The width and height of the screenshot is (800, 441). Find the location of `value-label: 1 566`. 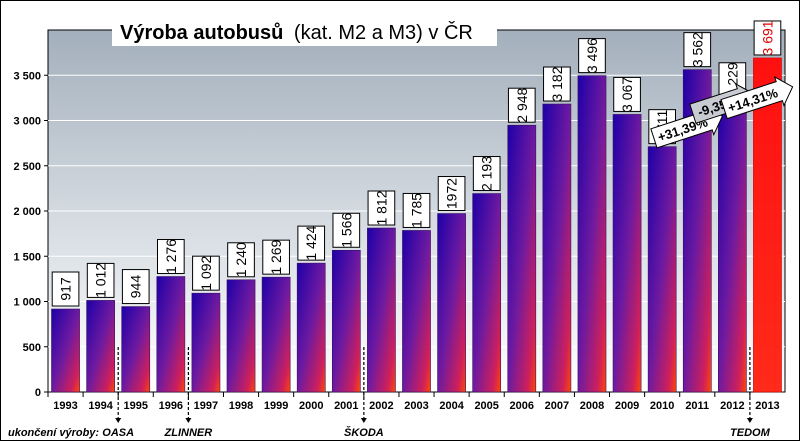

value-label: 1 566 is located at coordinates (346, 230).